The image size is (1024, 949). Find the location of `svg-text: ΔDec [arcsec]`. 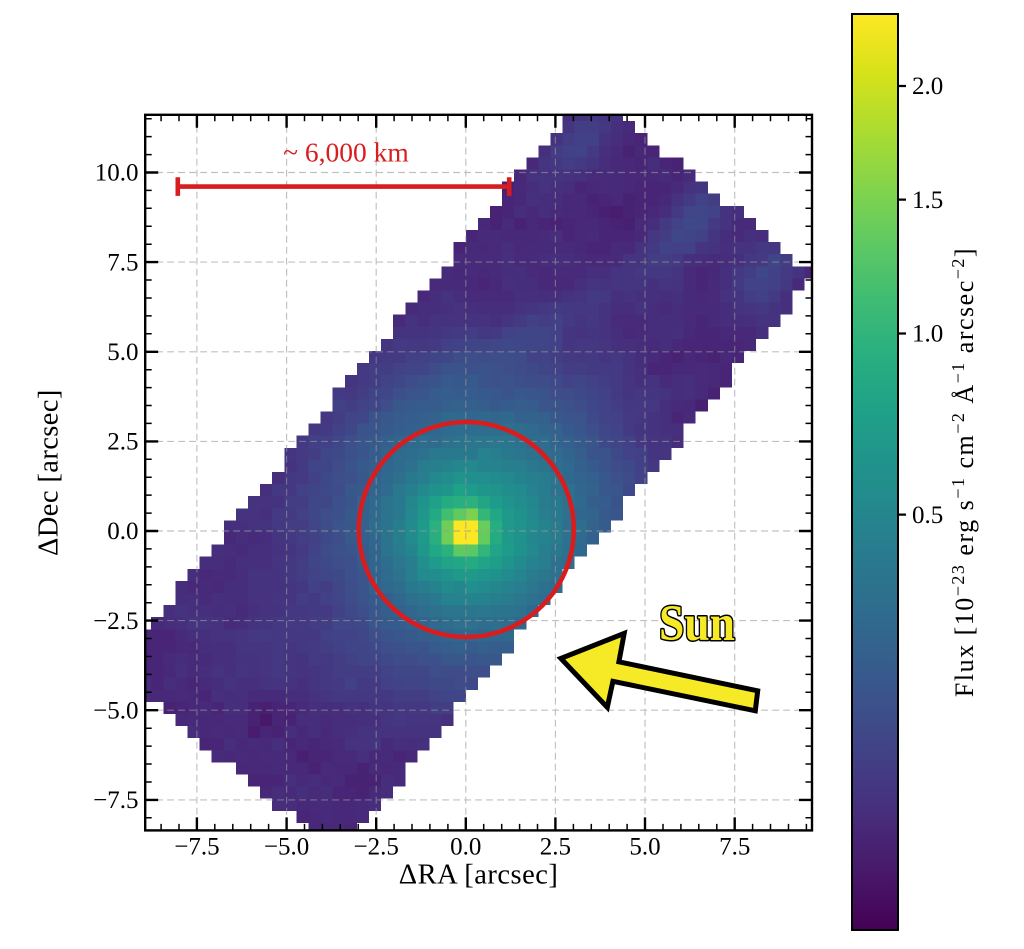

svg-text: ΔDec [arcsec] is located at coordinates (49, 472).